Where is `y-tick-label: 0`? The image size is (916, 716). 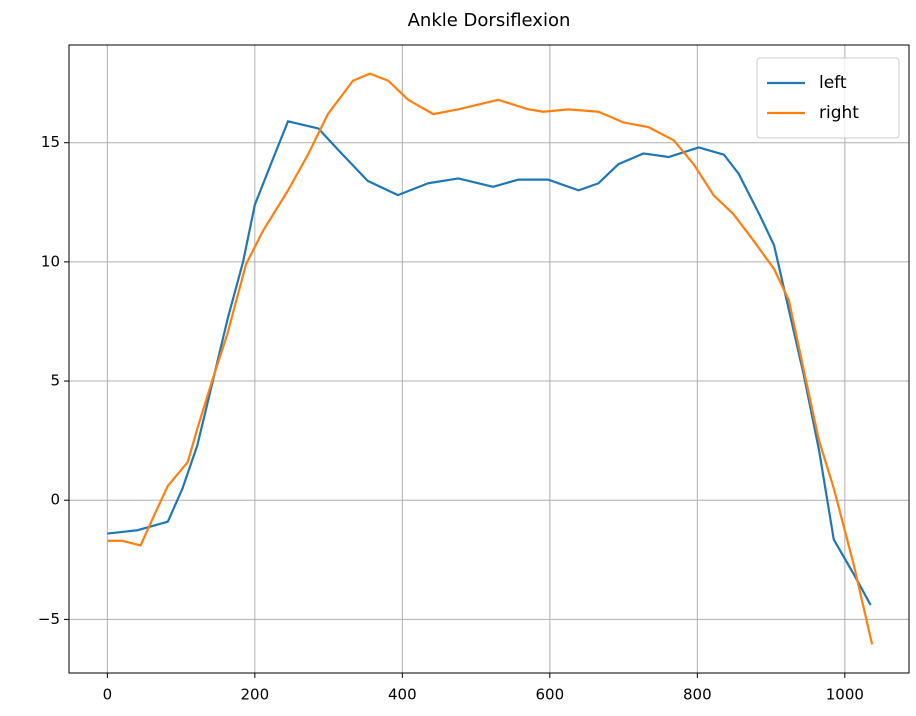 y-tick-label: 0 is located at coordinates (55, 500).